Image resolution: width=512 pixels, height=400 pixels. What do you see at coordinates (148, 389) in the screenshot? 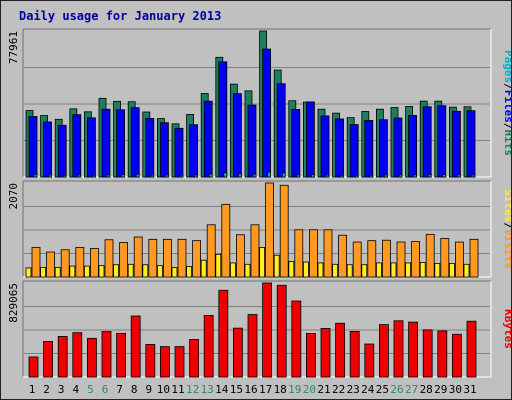
I see `x-tick-label-9: 9` at bounding box center [148, 389].